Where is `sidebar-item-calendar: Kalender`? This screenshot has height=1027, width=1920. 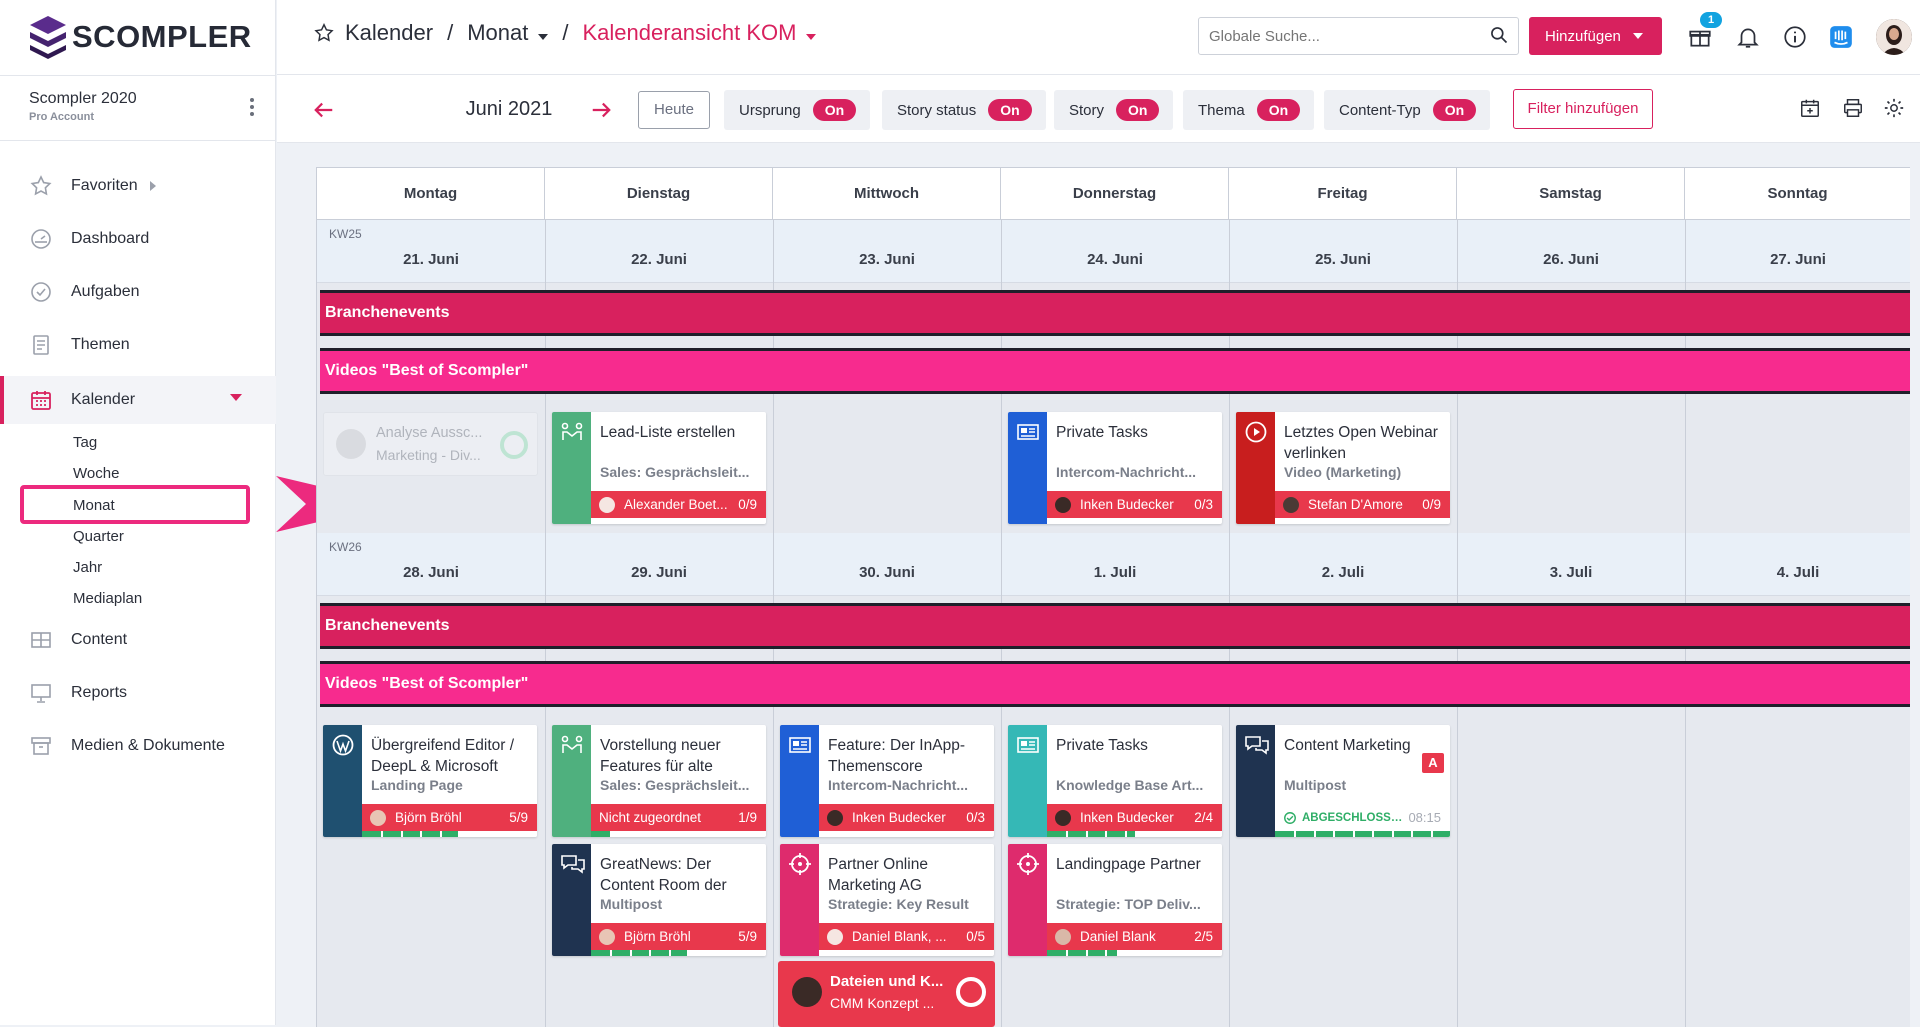 sidebar-item-calendar: Kalender is located at coordinates (138, 400).